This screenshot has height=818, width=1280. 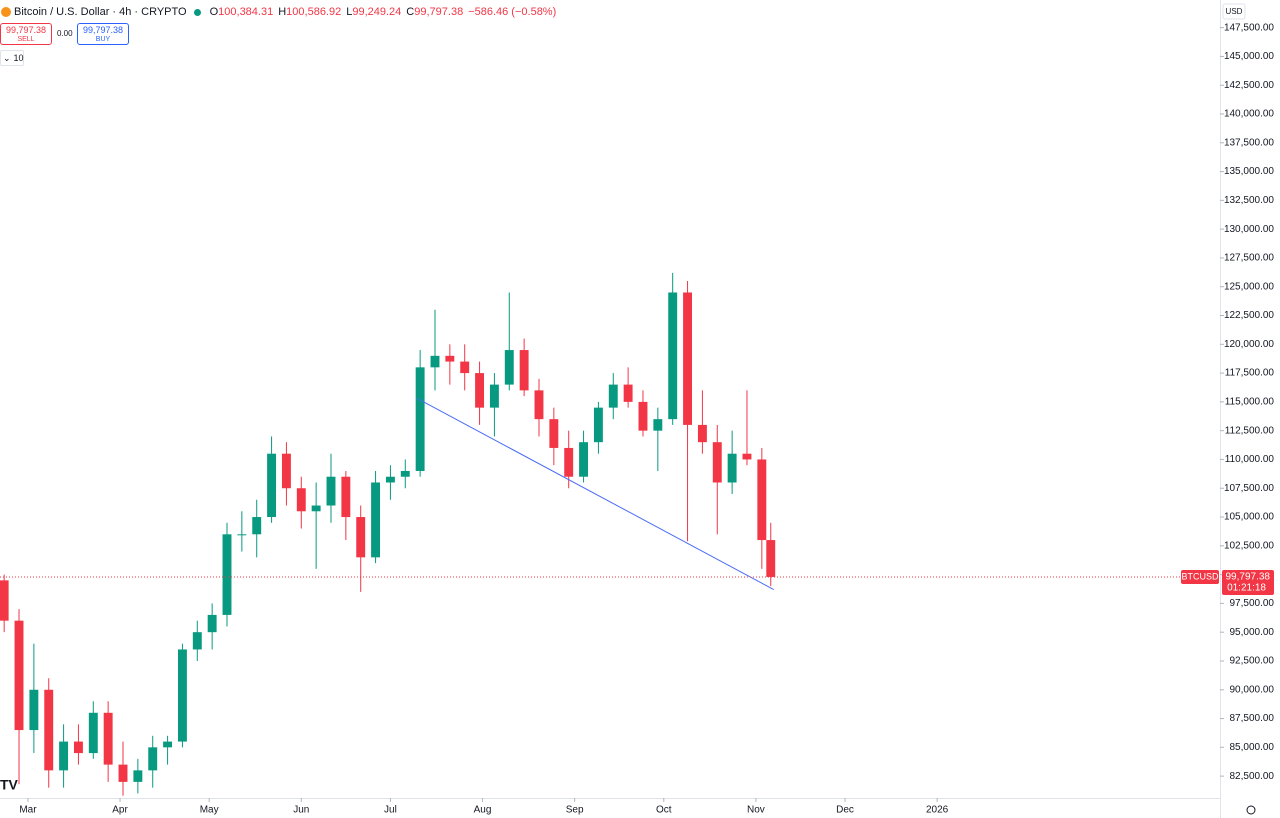 What do you see at coordinates (512, 12) in the screenshot?
I see `change: −586.46 (−0.58%)` at bounding box center [512, 12].